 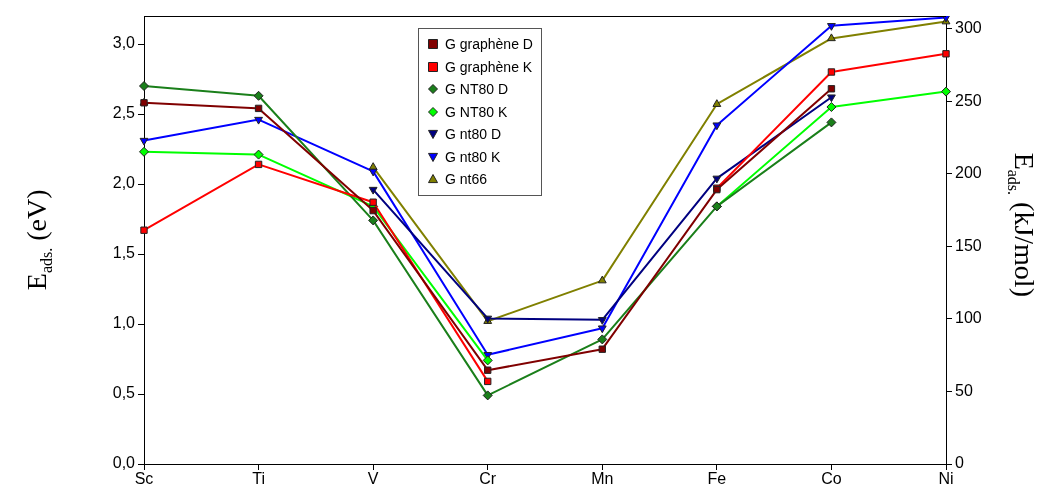 I want to click on y-tick-label: 2,5, so click(x=124, y=113).